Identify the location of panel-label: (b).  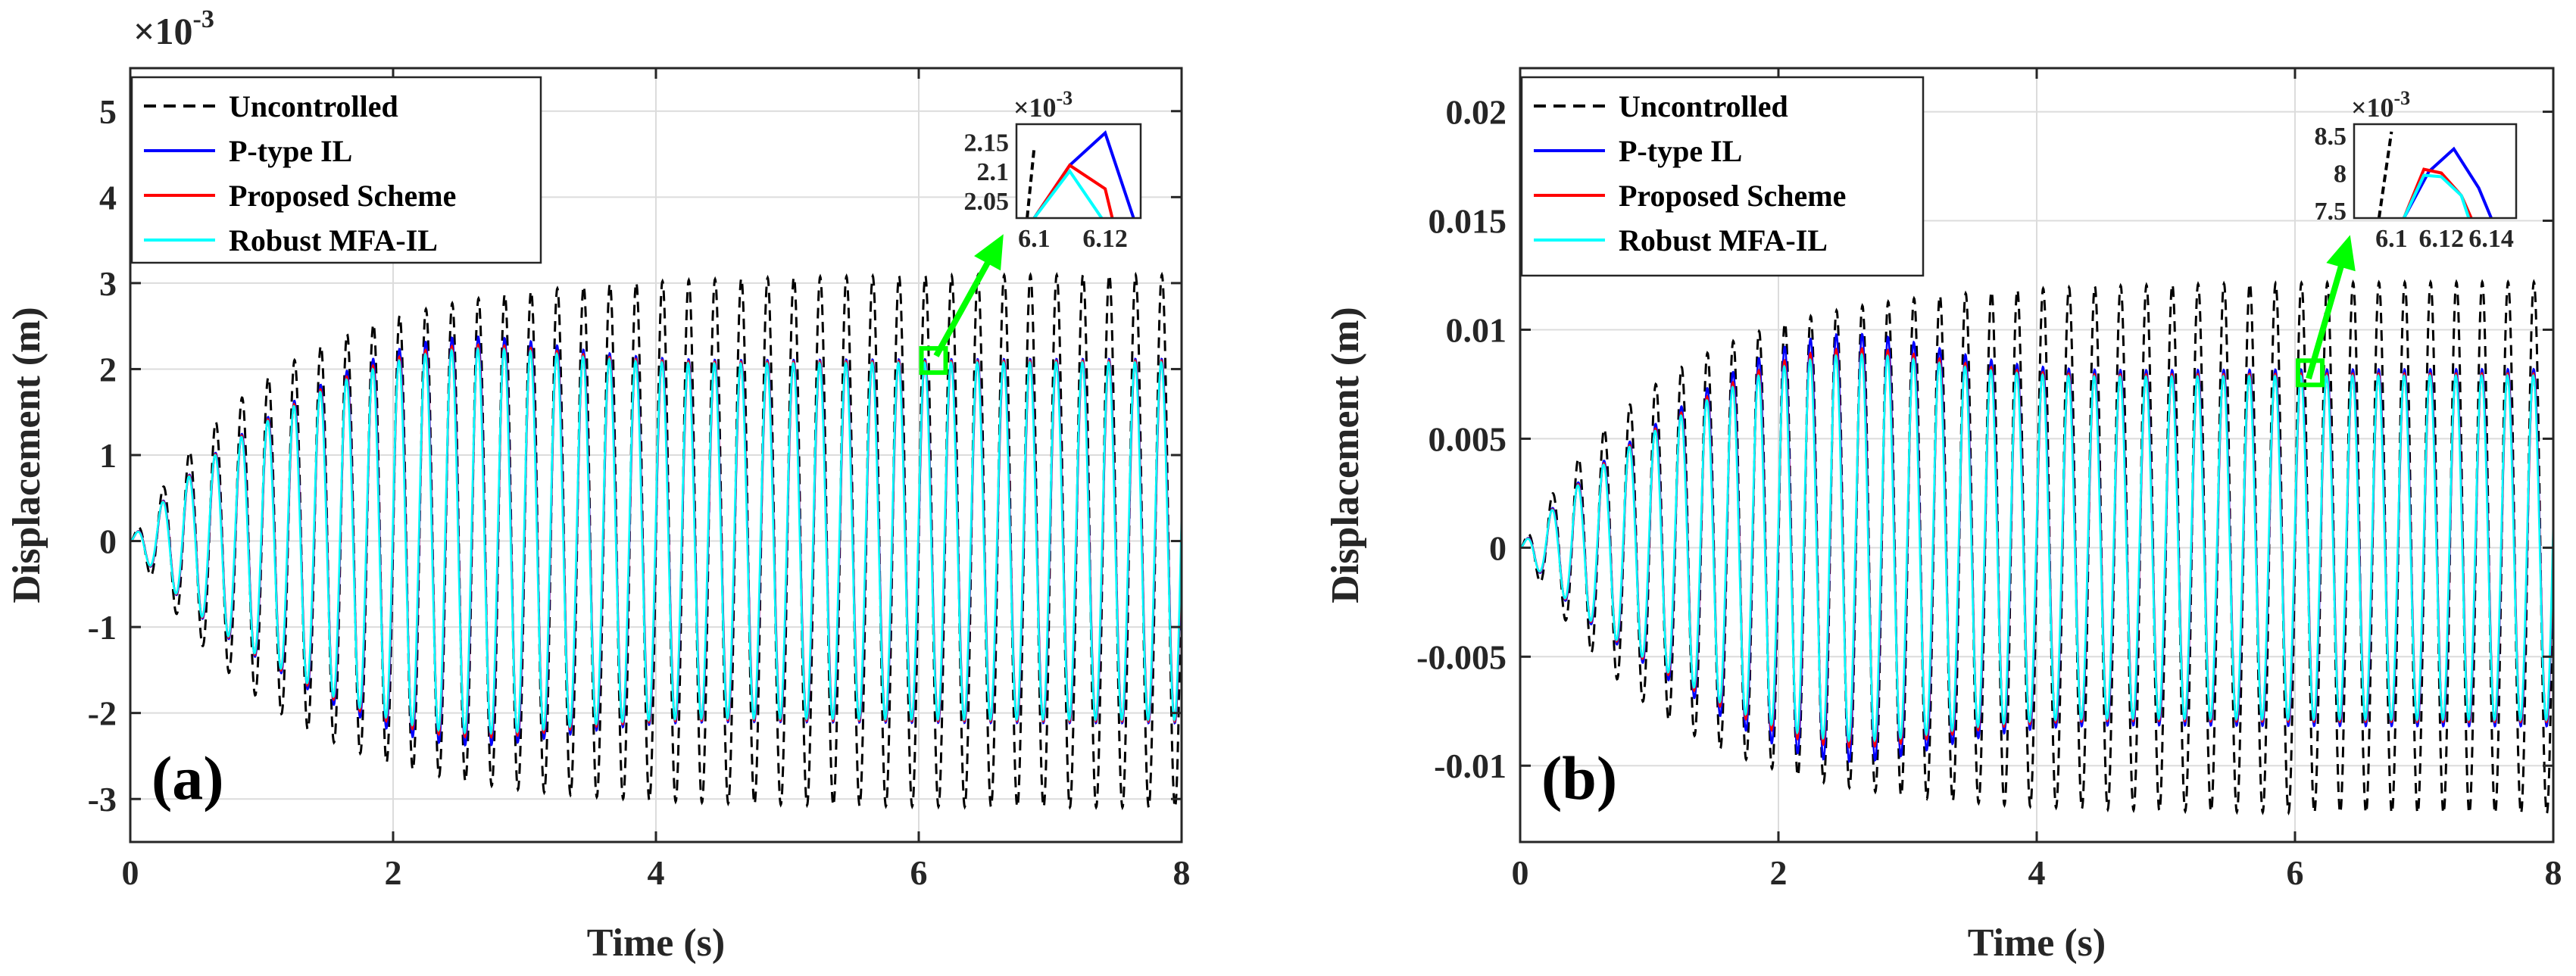
(1579, 778).